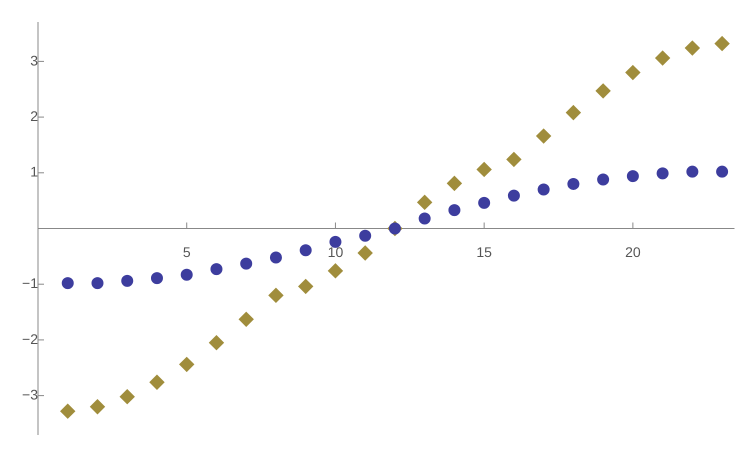 Image resolution: width=750 pixels, height=457 pixels. Describe the element at coordinates (186, 252) in the screenshot. I see `x-tick-label: 5` at that location.